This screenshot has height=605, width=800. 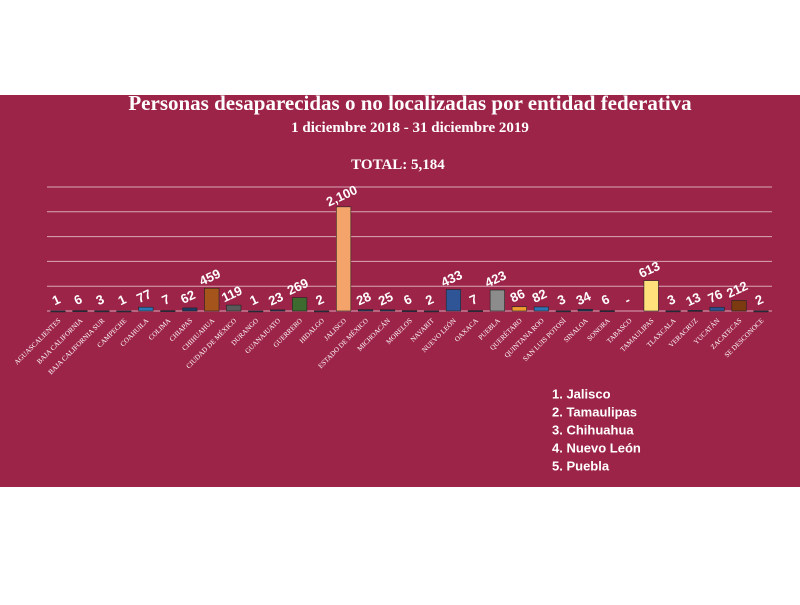 I want to click on value-label: -, so click(x=627, y=299).